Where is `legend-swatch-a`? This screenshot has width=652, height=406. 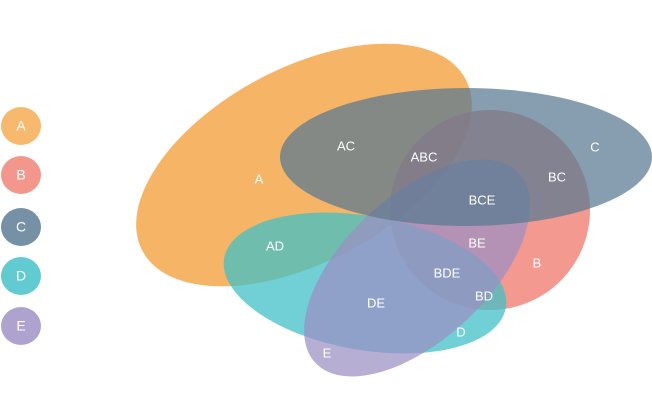 legend-swatch-a is located at coordinates (21, 126).